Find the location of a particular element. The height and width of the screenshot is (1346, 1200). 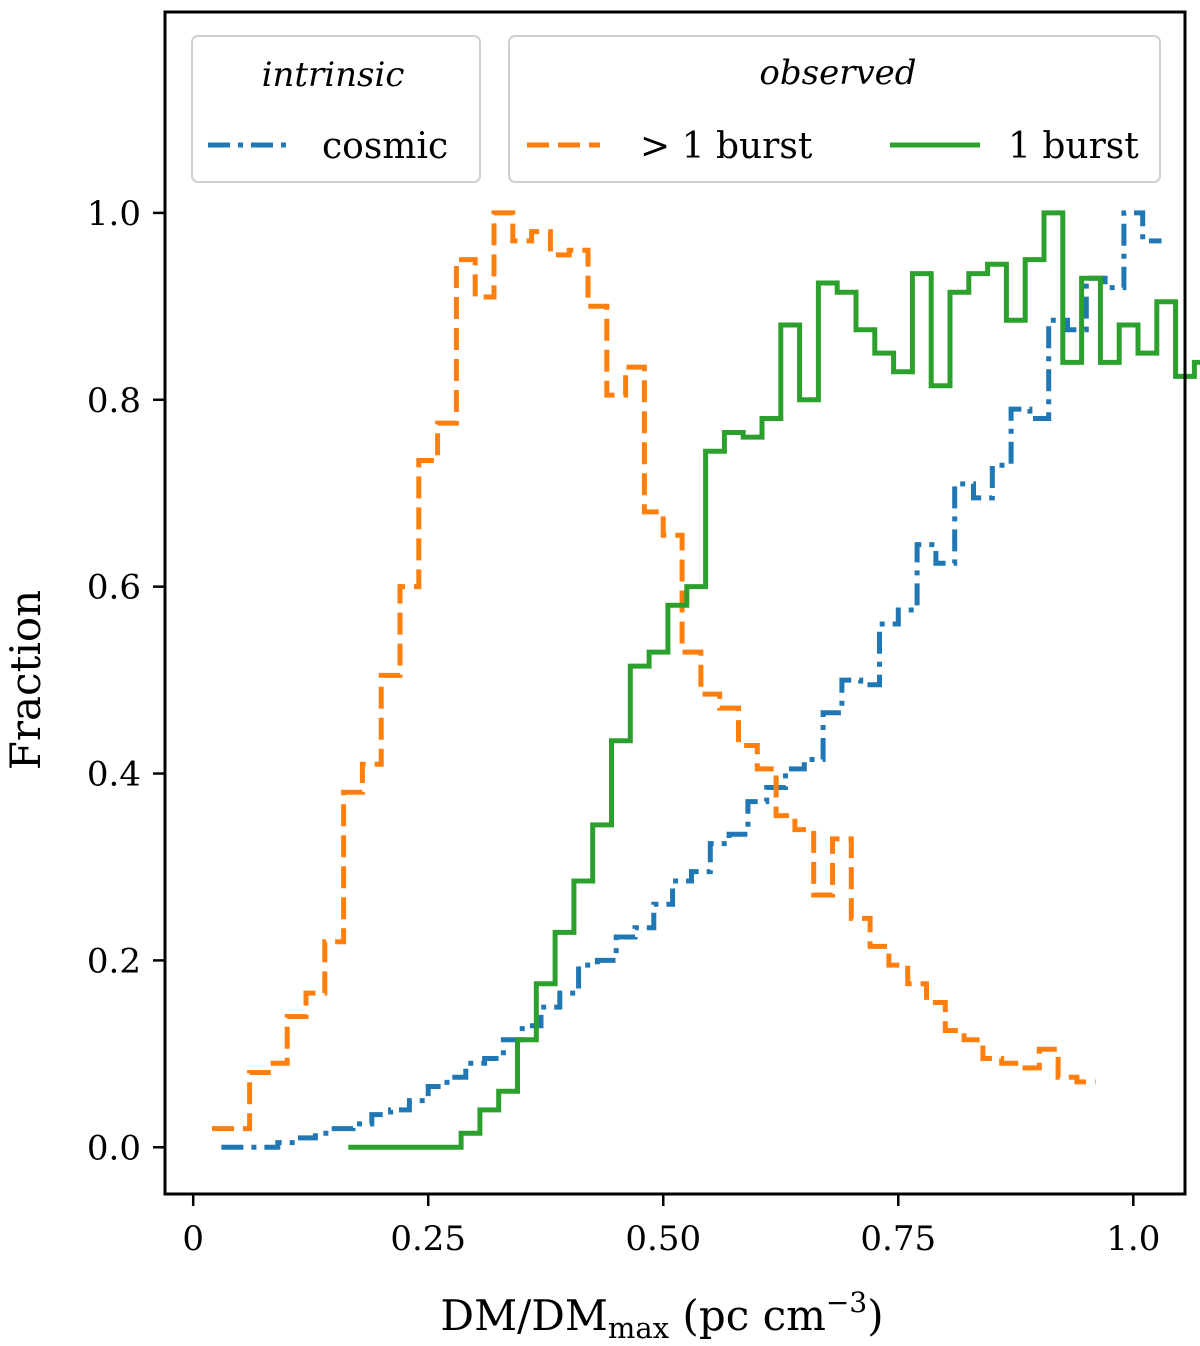

x-tick-label: 0.50 is located at coordinates (663, 1239).